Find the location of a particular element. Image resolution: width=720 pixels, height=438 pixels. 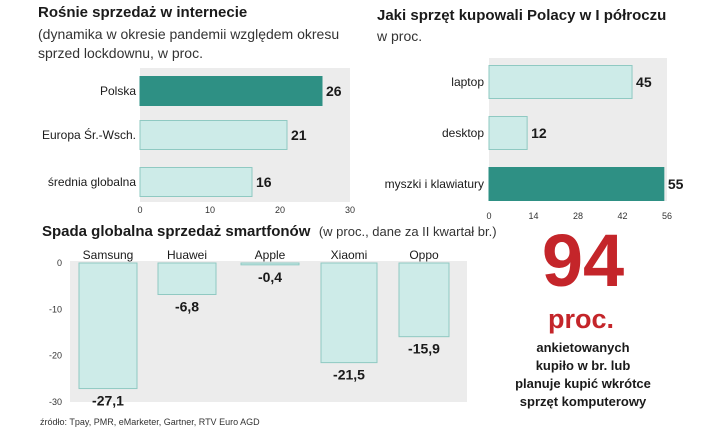

callout-text-line: ankietowanych is located at coordinates (582, 347).